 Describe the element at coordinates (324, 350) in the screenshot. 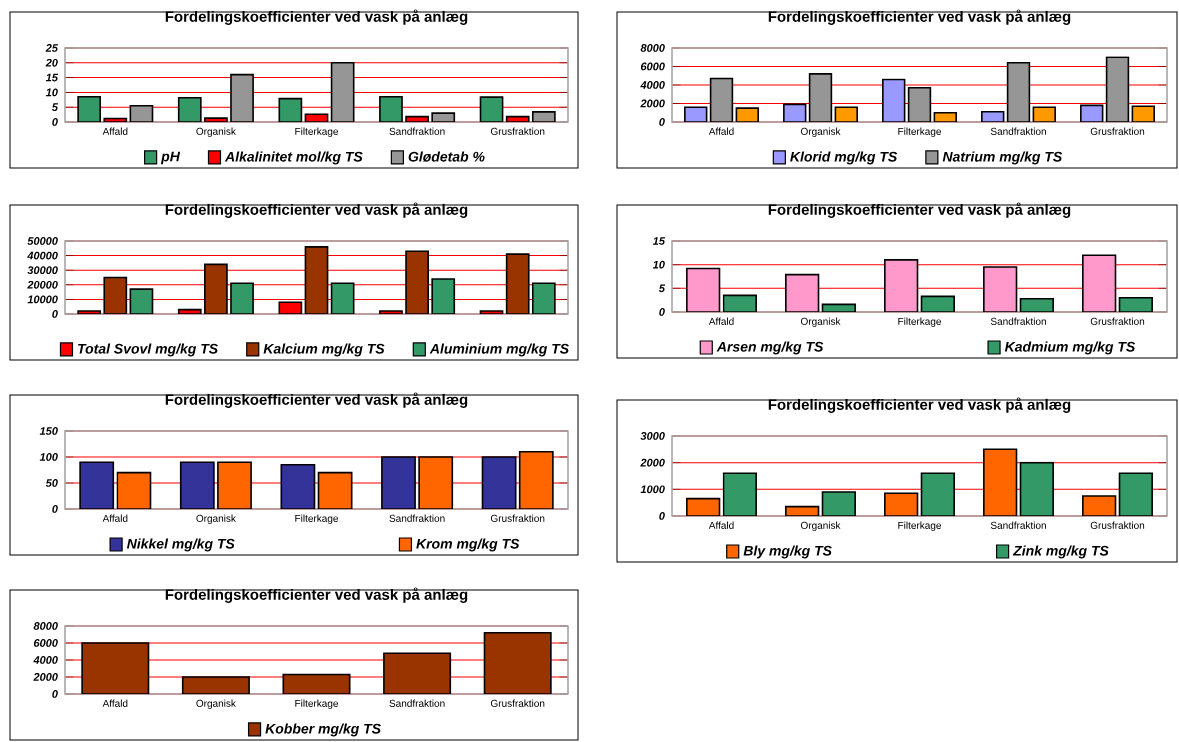

I see `legend-label: Kalcium mg/kg TS` at that location.